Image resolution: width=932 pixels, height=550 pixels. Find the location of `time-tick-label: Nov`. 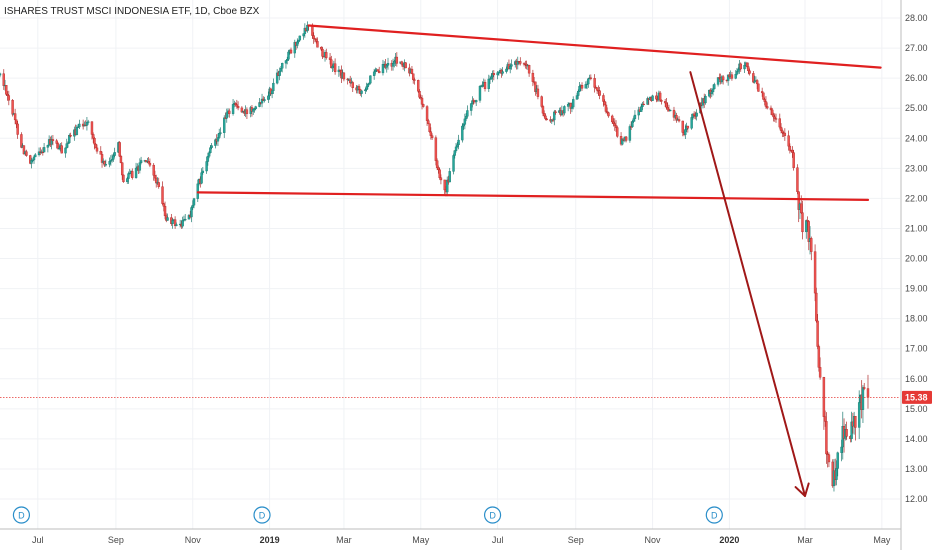

time-tick-label: Nov is located at coordinates (193, 540).